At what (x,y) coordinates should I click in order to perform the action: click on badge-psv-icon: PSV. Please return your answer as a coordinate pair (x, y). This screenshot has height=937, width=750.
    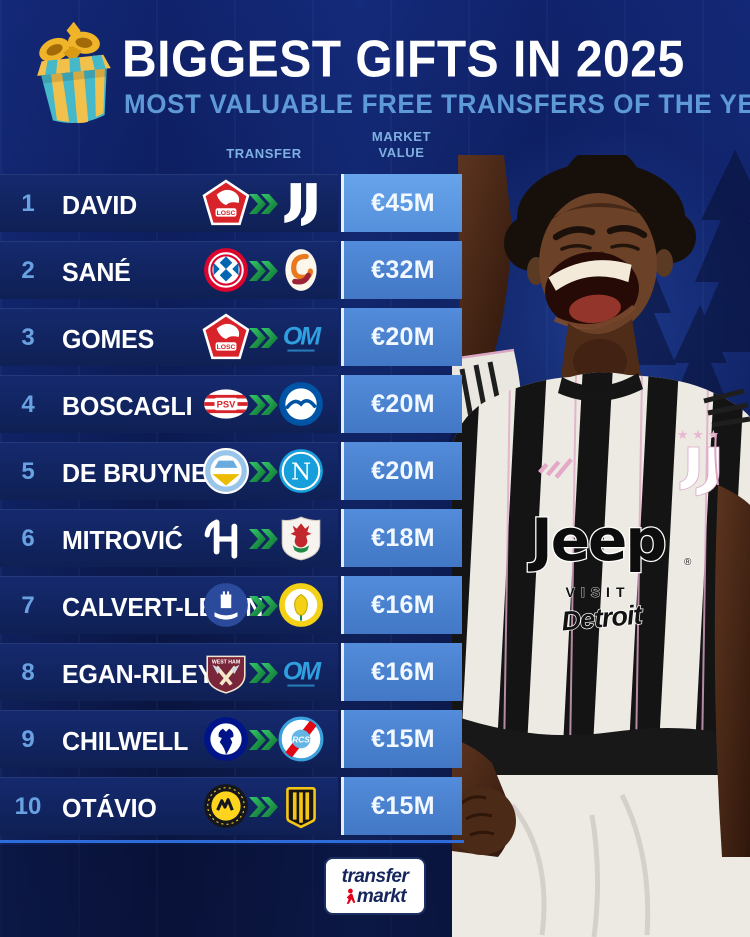
    Looking at the image, I should click on (226, 404).